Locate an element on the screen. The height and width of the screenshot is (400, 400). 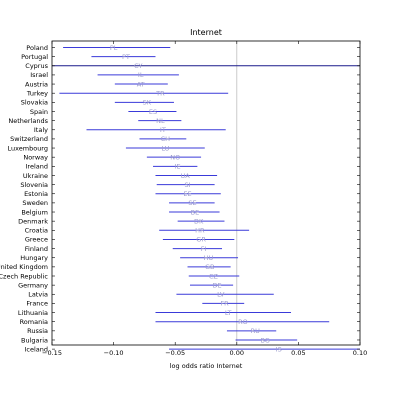
point-label: NO is located at coordinates (175, 157).